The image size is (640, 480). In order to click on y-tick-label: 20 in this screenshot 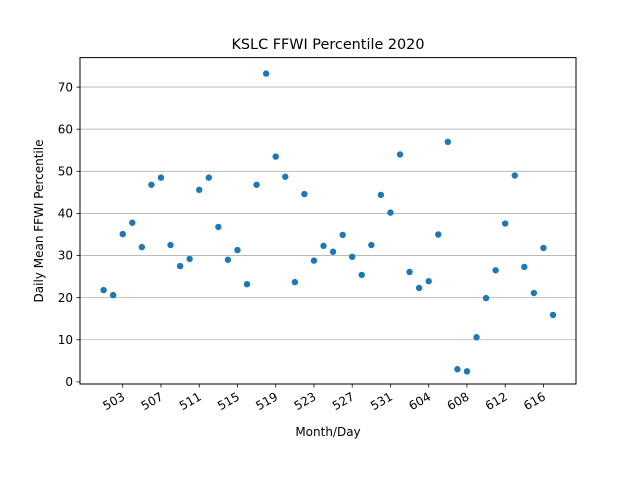, I will do `click(65, 298)`.